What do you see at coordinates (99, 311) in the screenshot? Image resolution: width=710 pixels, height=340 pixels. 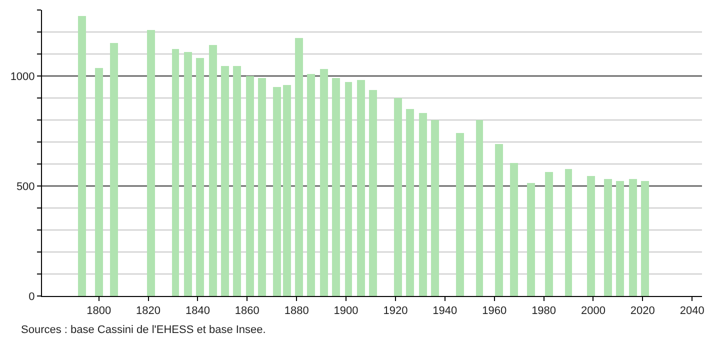 I see `x-tick-label: 1800` at bounding box center [99, 311].